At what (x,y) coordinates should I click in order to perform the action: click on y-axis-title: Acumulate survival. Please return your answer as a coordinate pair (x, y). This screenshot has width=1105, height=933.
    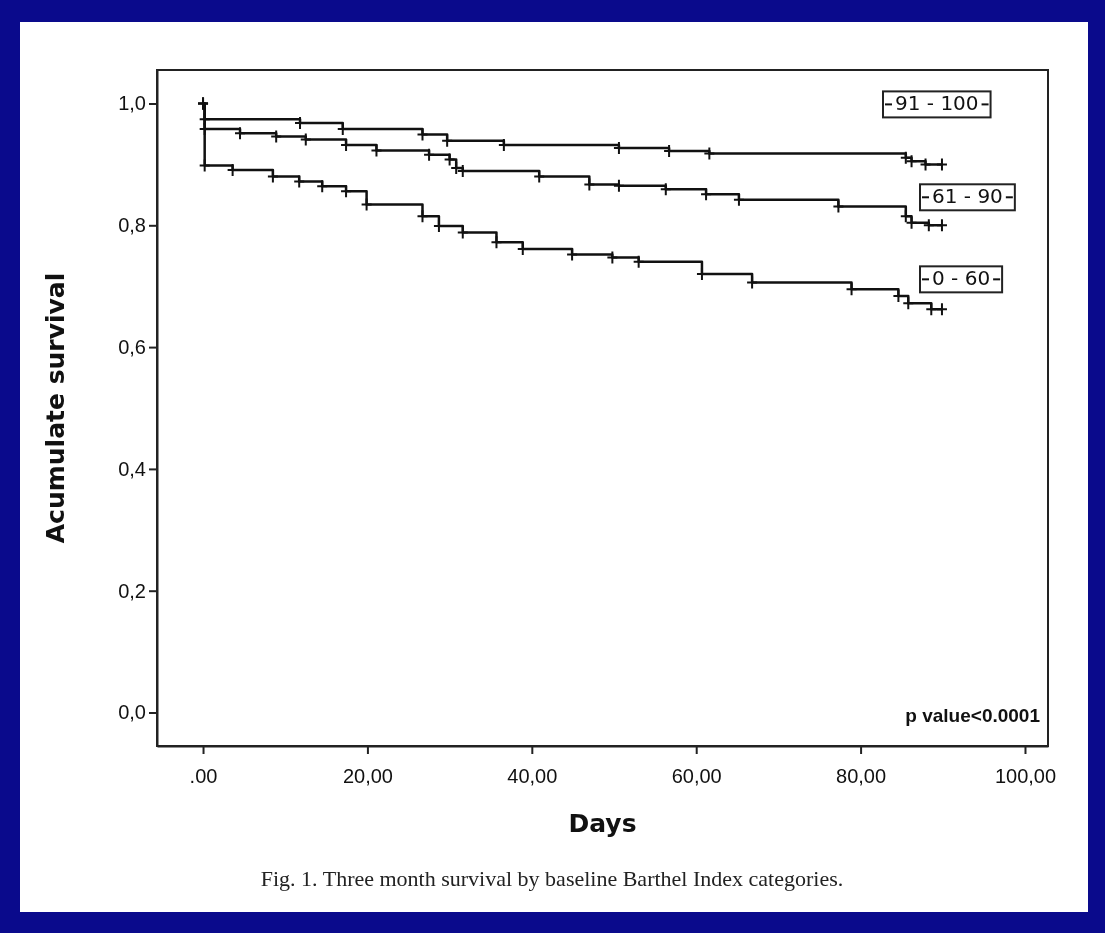
    Looking at the image, I should click on (55, 408).